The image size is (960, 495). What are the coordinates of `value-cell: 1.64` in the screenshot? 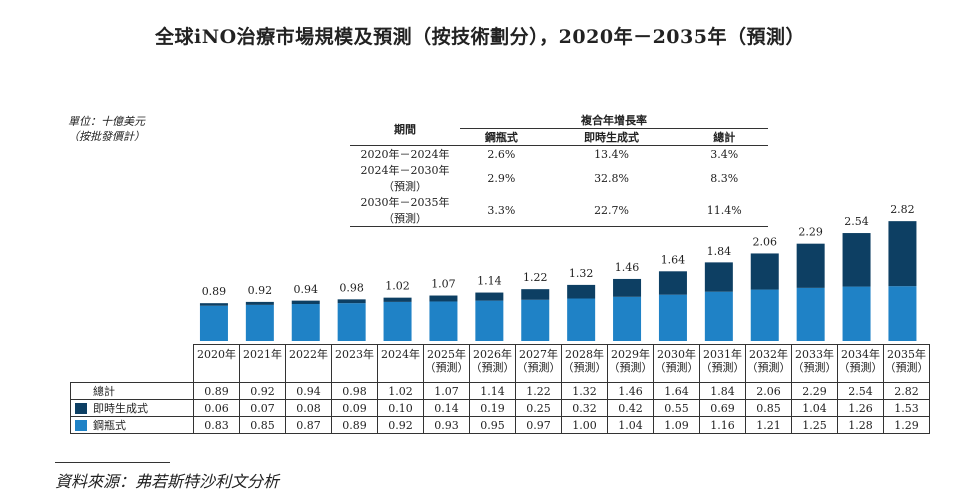 It's located at (676, 391).